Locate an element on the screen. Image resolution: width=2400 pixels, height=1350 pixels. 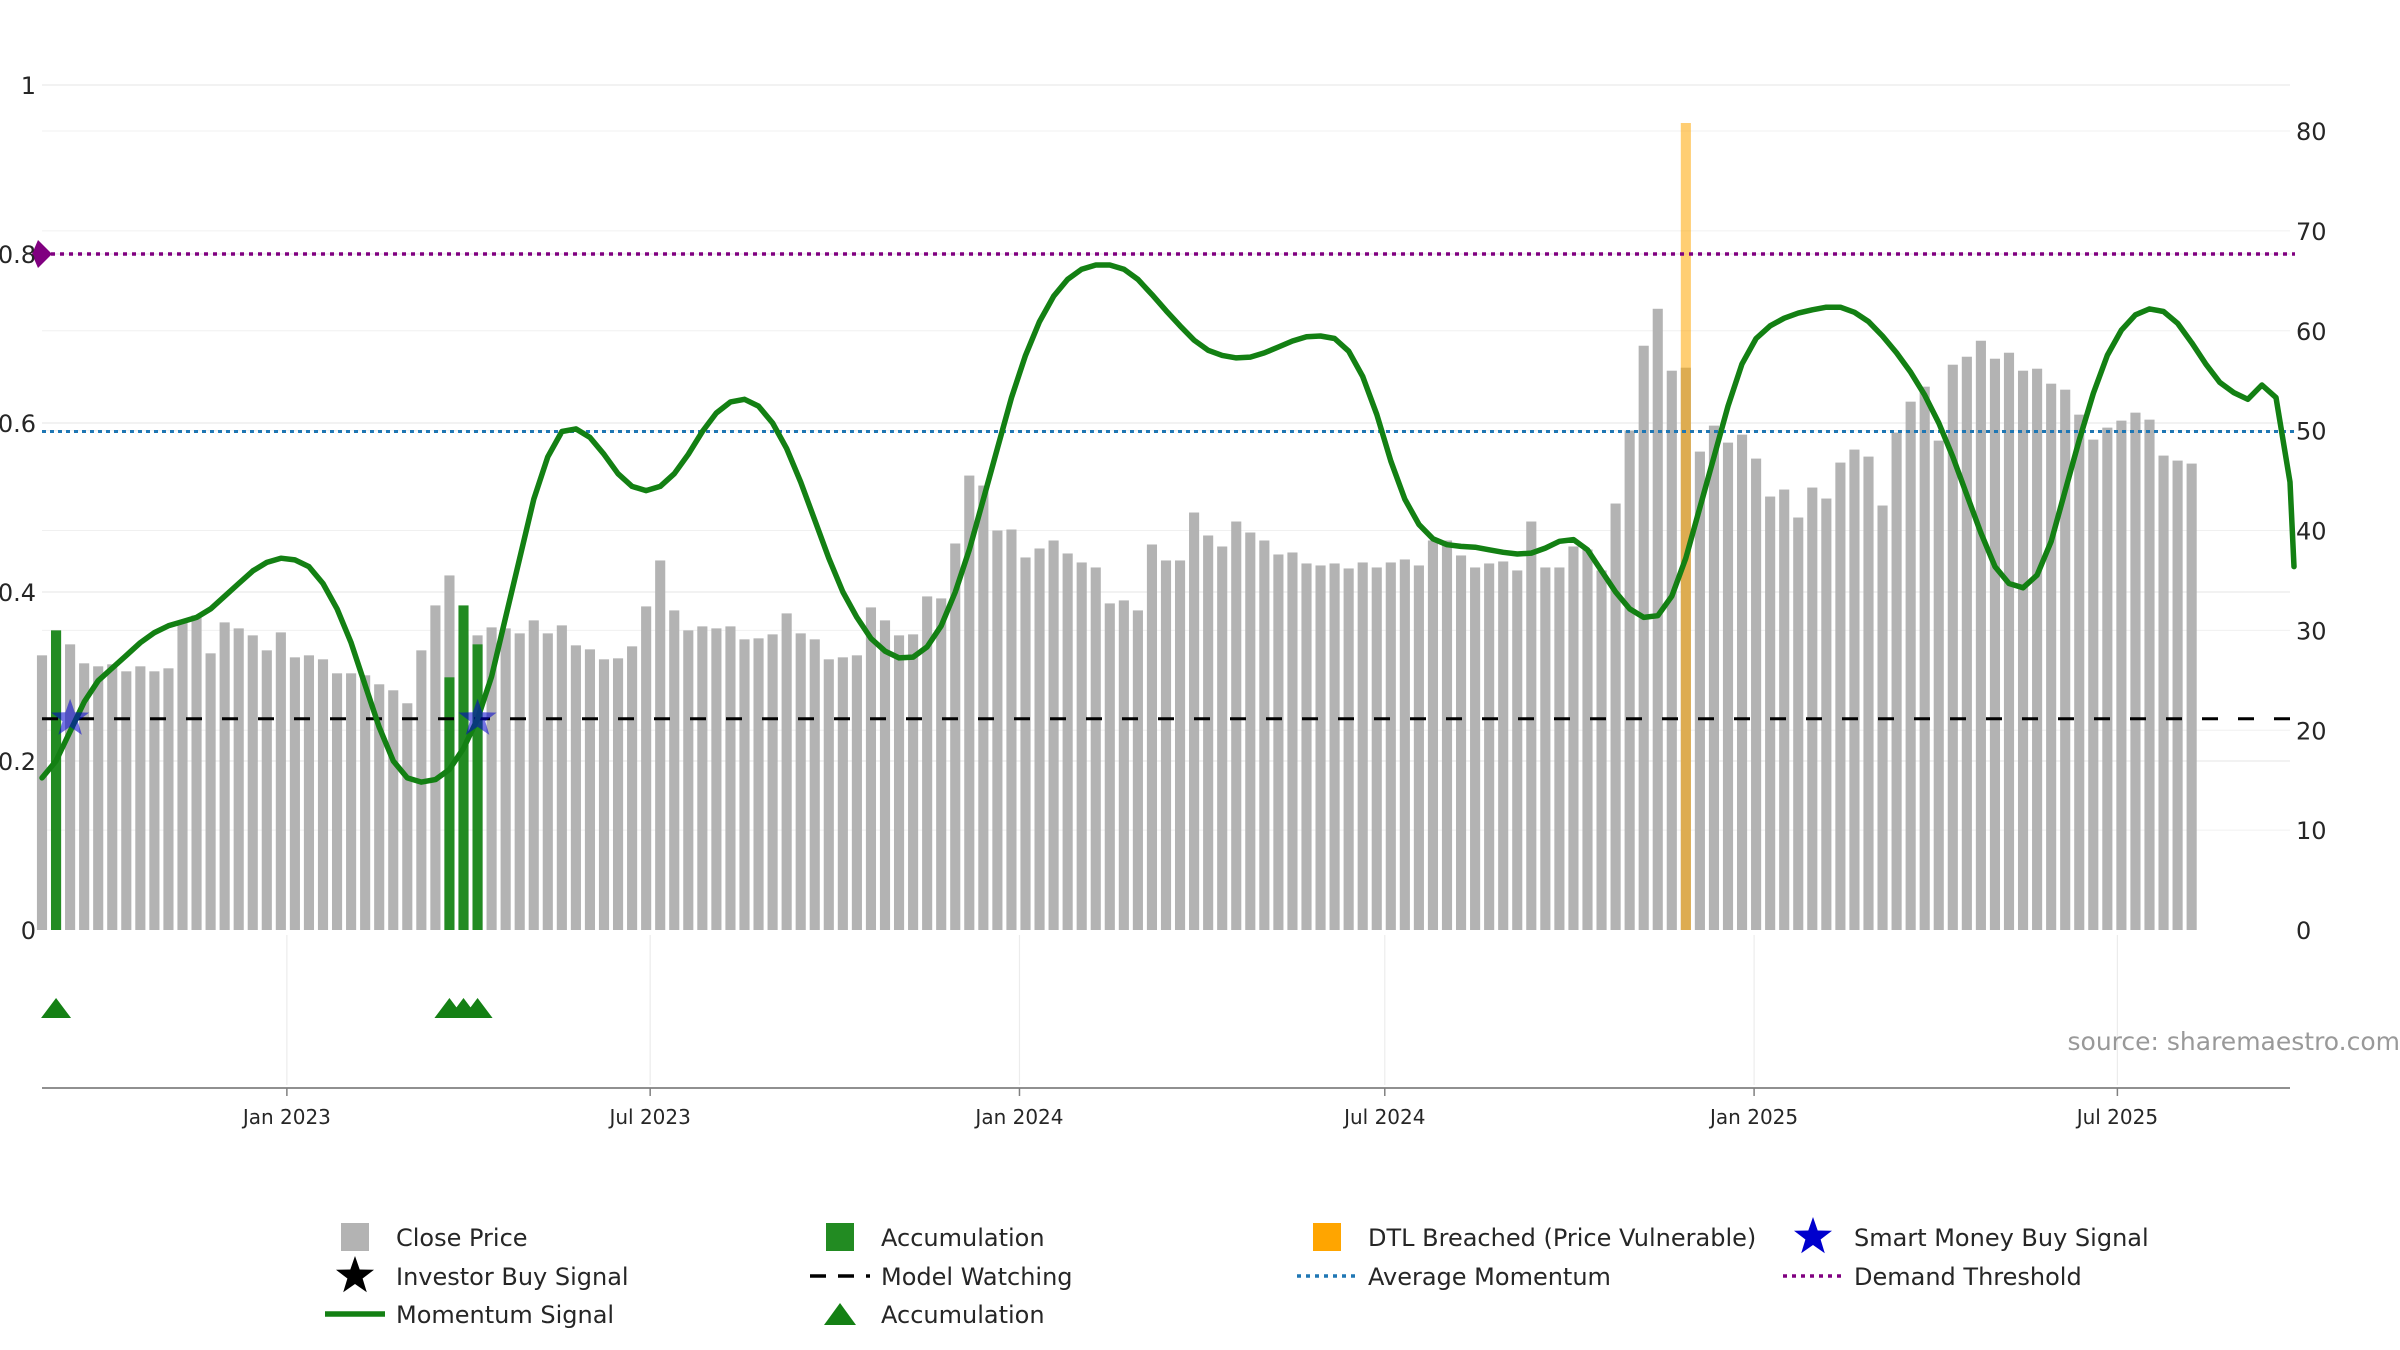
accumulation-triangle is located at coordinates (56, 1008).